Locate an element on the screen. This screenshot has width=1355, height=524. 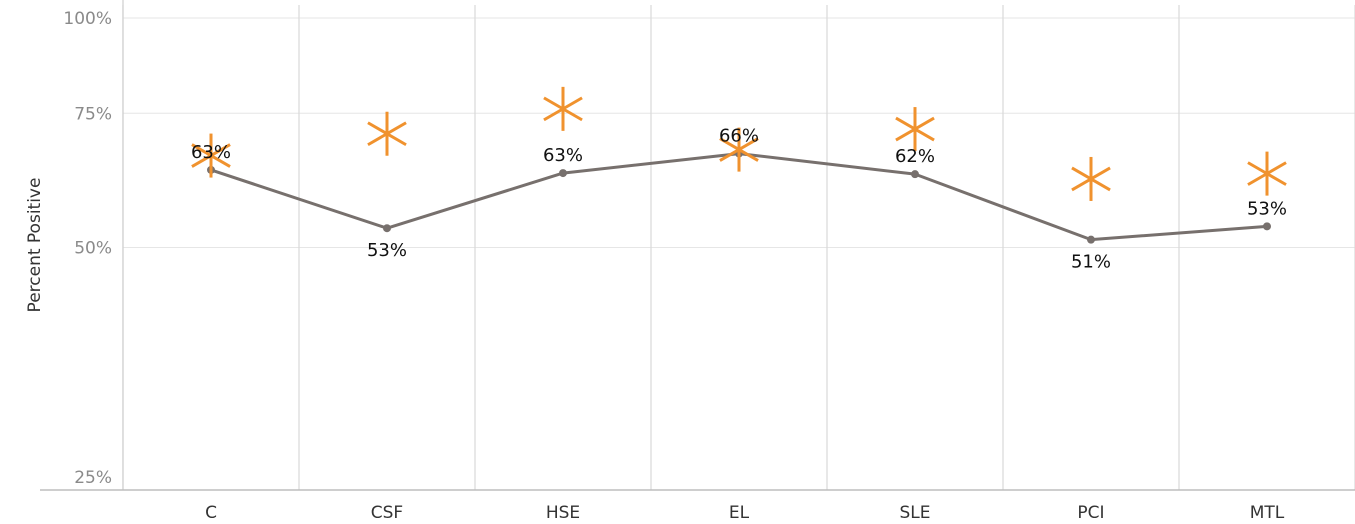
x-axis-ticks: C CSF HSE EL SLE PCI MTL is located at coordinates (745, 513).